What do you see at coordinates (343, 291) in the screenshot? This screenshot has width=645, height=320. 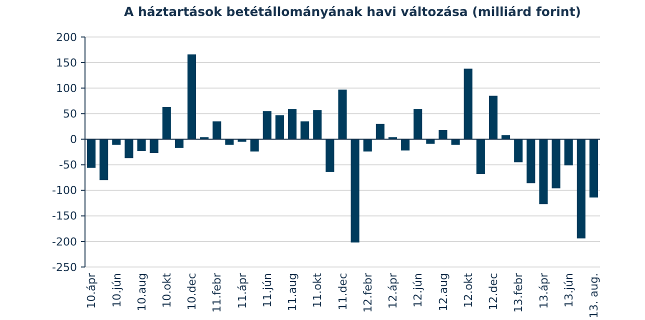 I see `x-tick-label: 11.dec` at bounding box center [343, 291].